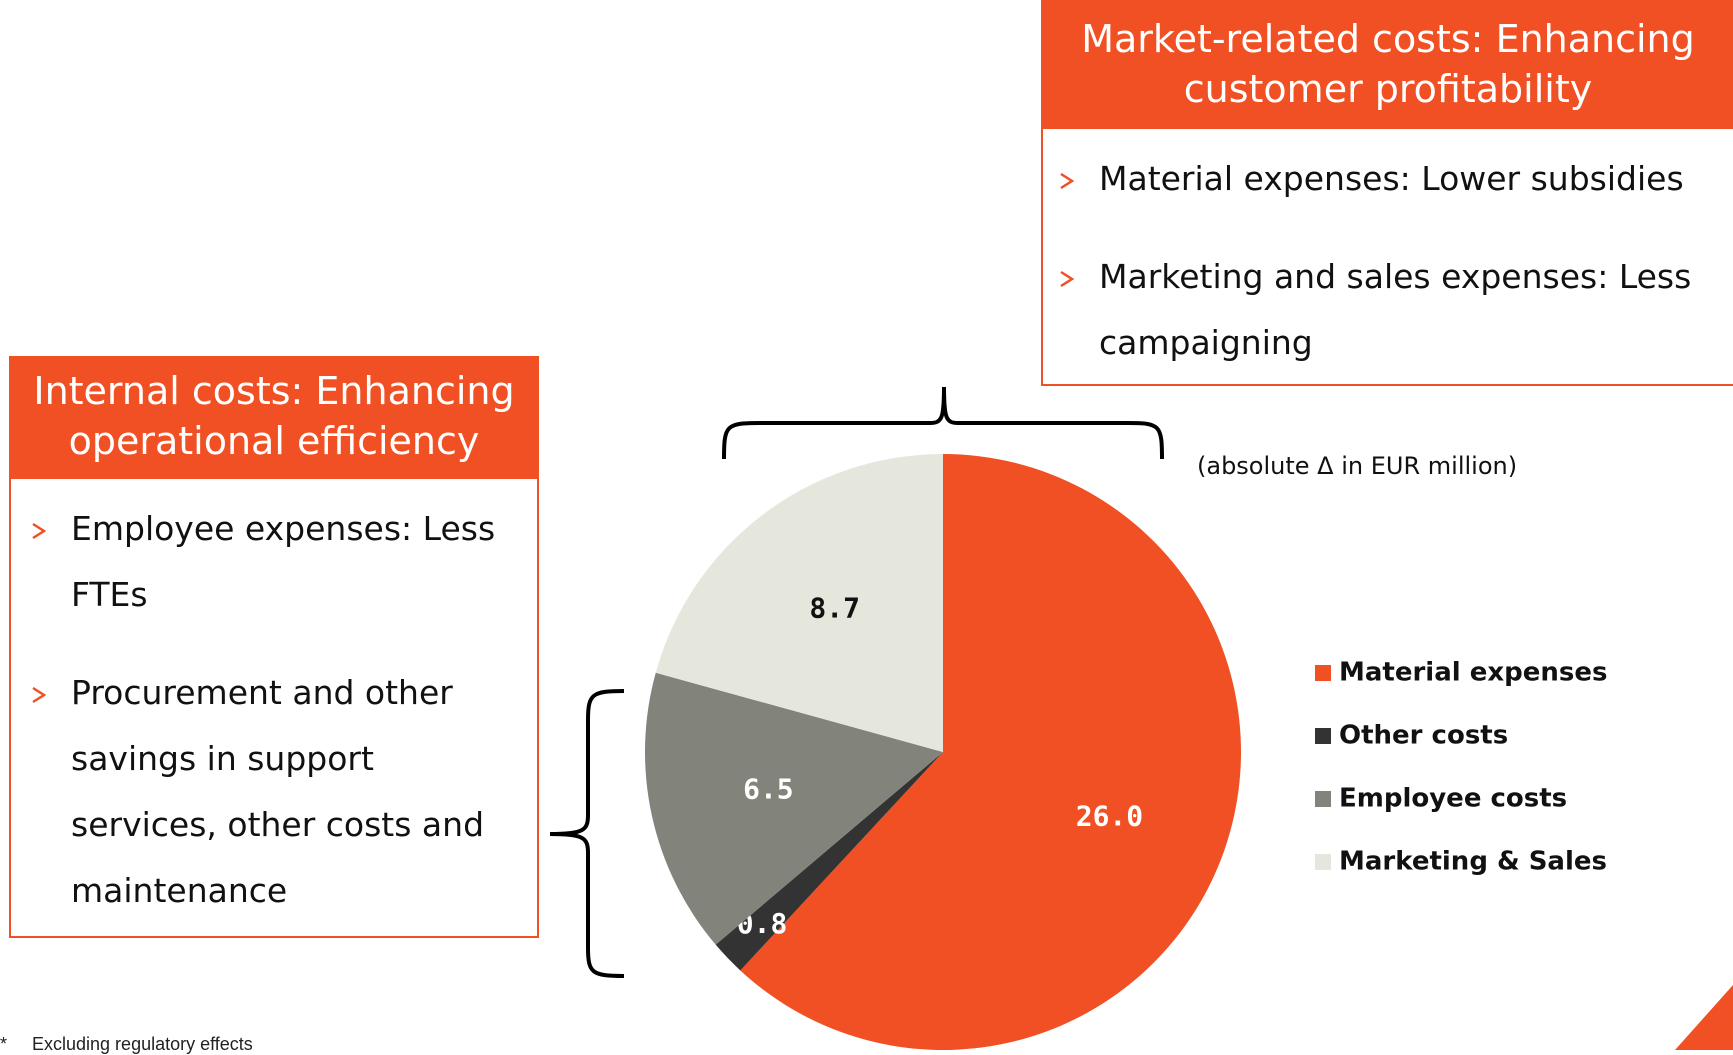 The height and width of the screenshot is (1055, 1733). I want to click on left-brace, so click(587, 833).